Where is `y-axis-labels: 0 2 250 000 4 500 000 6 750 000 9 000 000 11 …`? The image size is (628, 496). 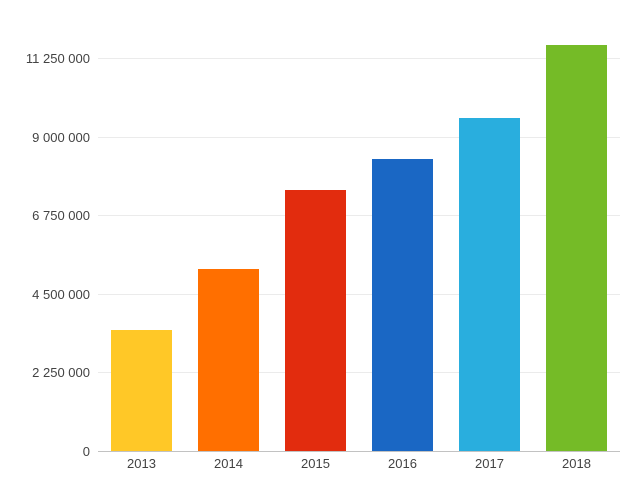
y-axis-labels: 0 2 250 000 4 500 000 6 750 000 9 000 000 11 … is located at coordinates (45, 248).